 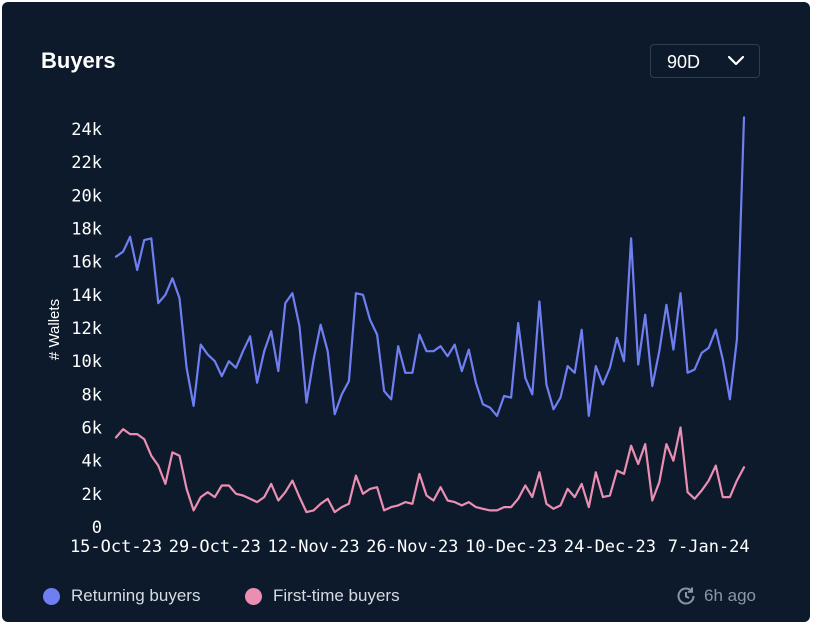 What do you see at coordinates (610, 547) in the screenshot?
I see `x-tick-label: 24-Dec-23` at bounding box center [610, 547].